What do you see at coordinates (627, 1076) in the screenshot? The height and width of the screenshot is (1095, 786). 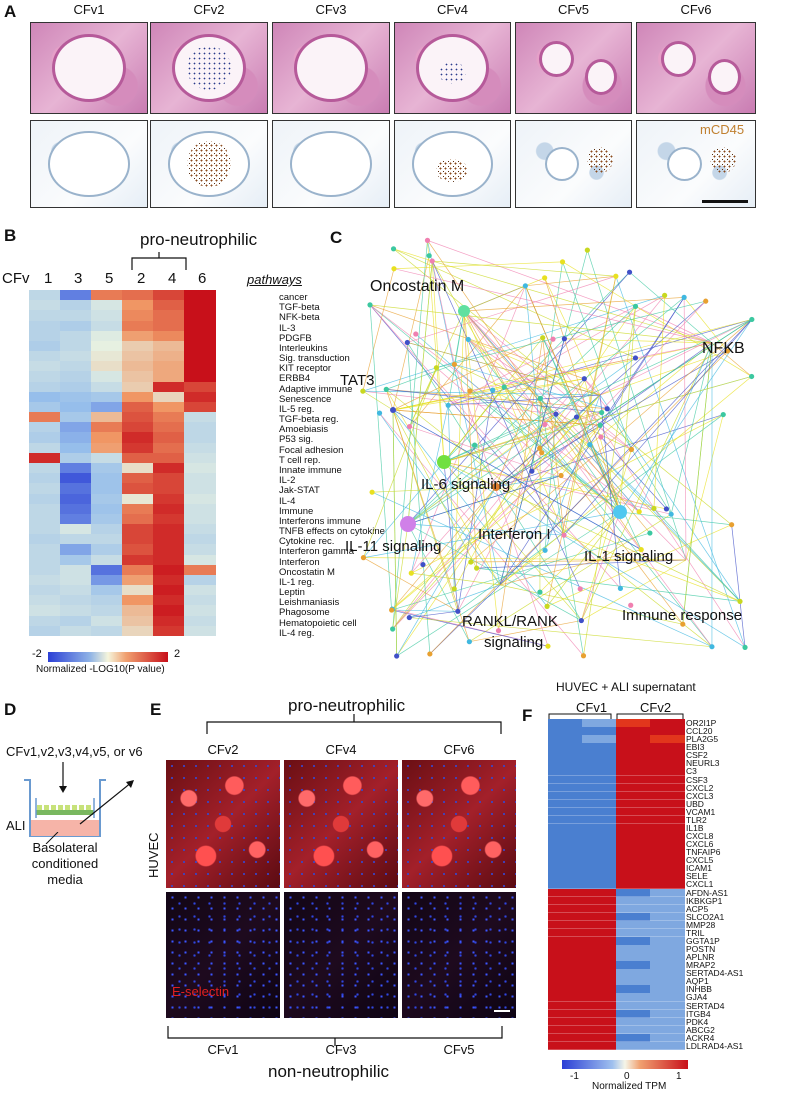 I see `legend-f-mid: 0` at bounding box center [627, 1076].